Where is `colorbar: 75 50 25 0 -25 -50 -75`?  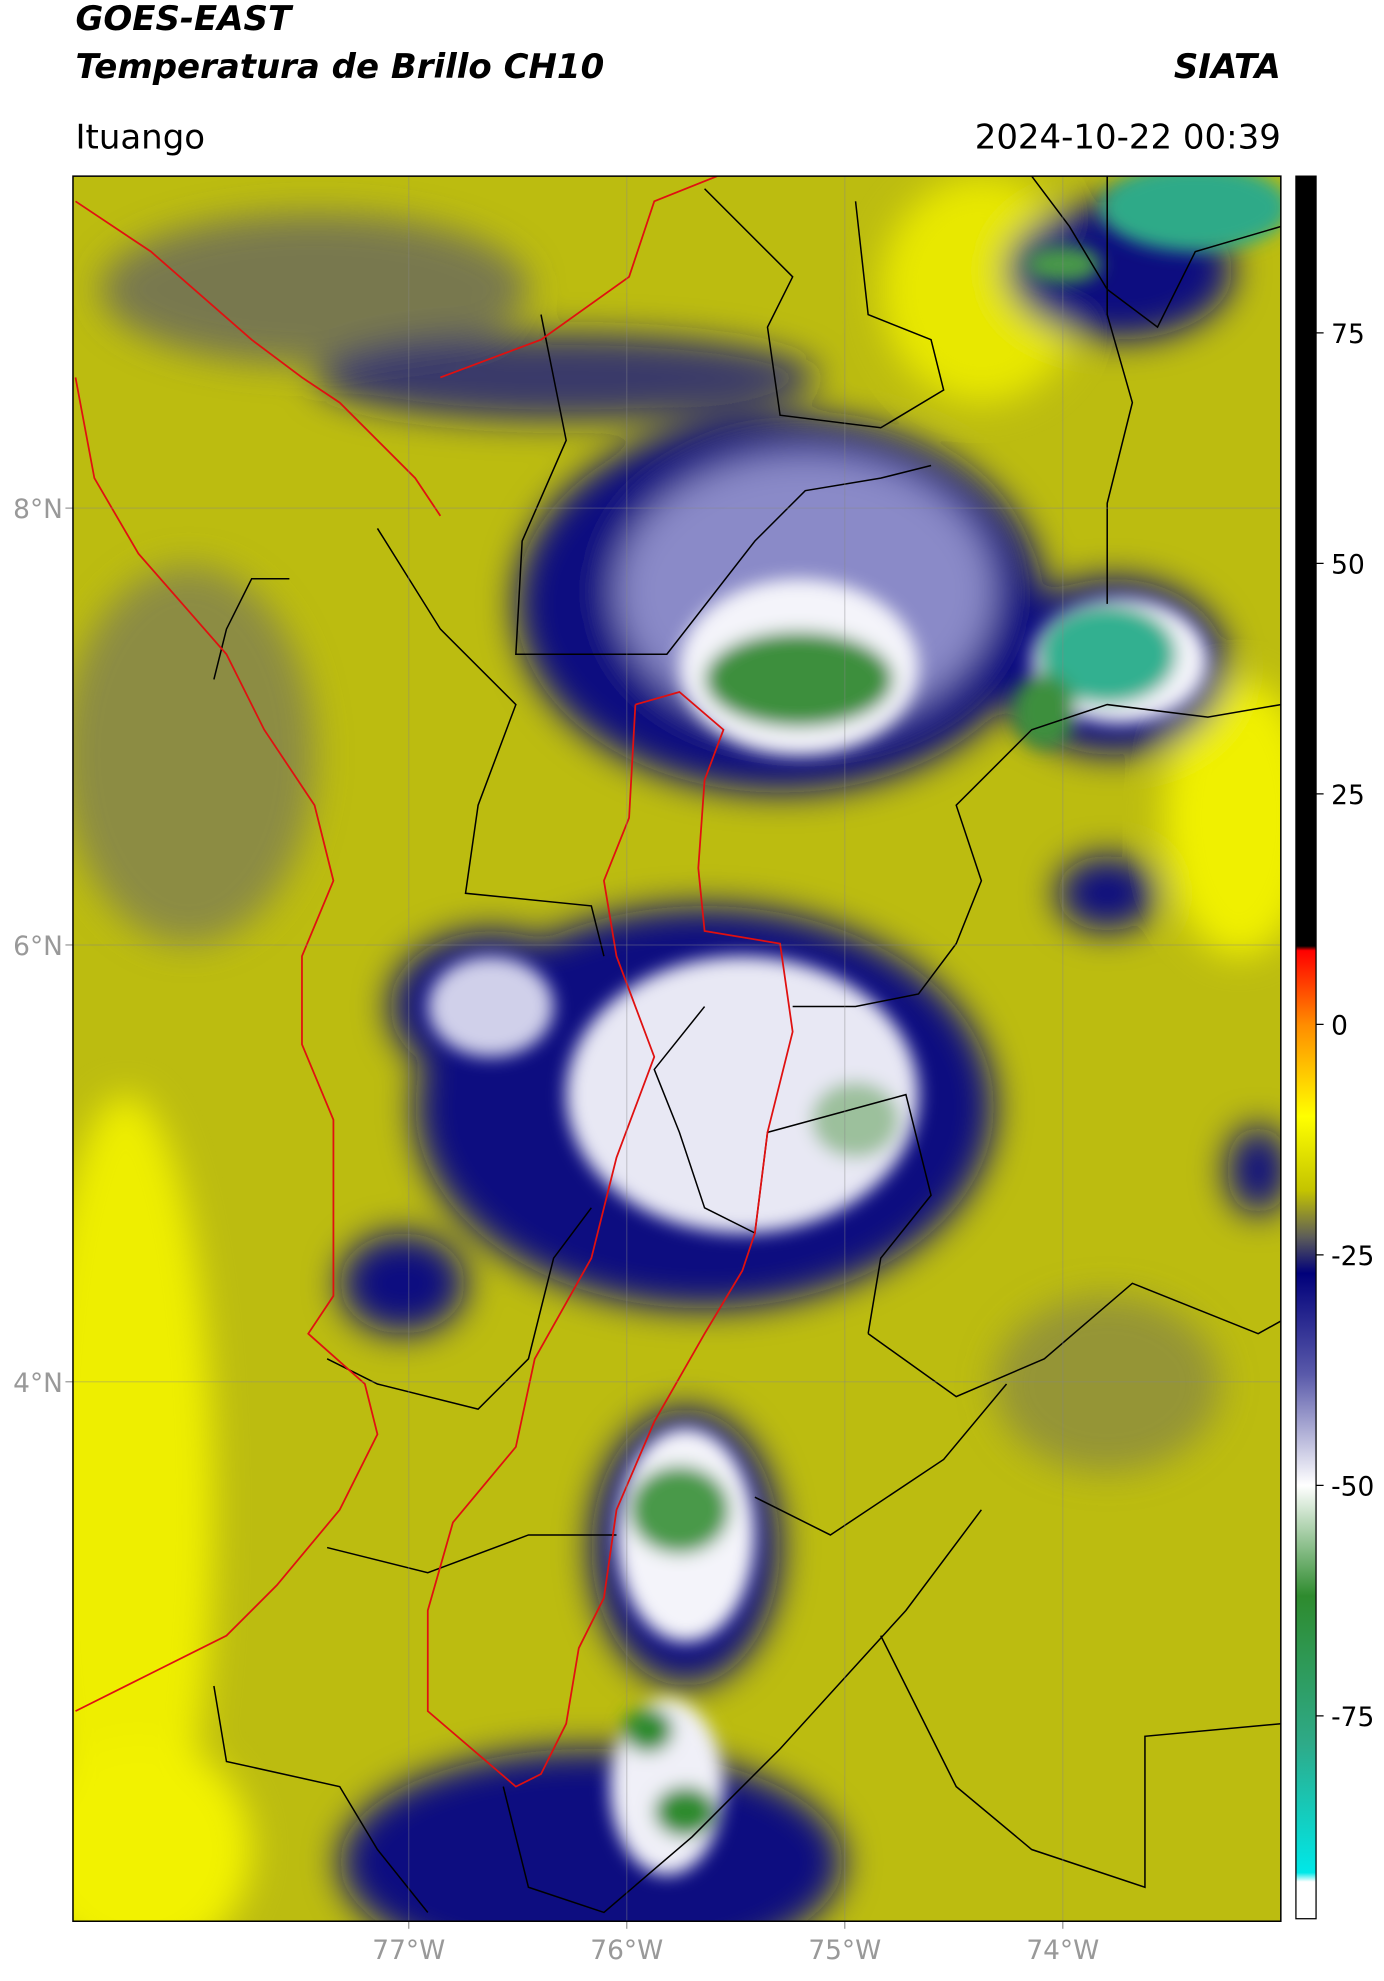
colorbar: 75 50 25 0 -25 -50 -75 is located at coordinates (1334, 1047).